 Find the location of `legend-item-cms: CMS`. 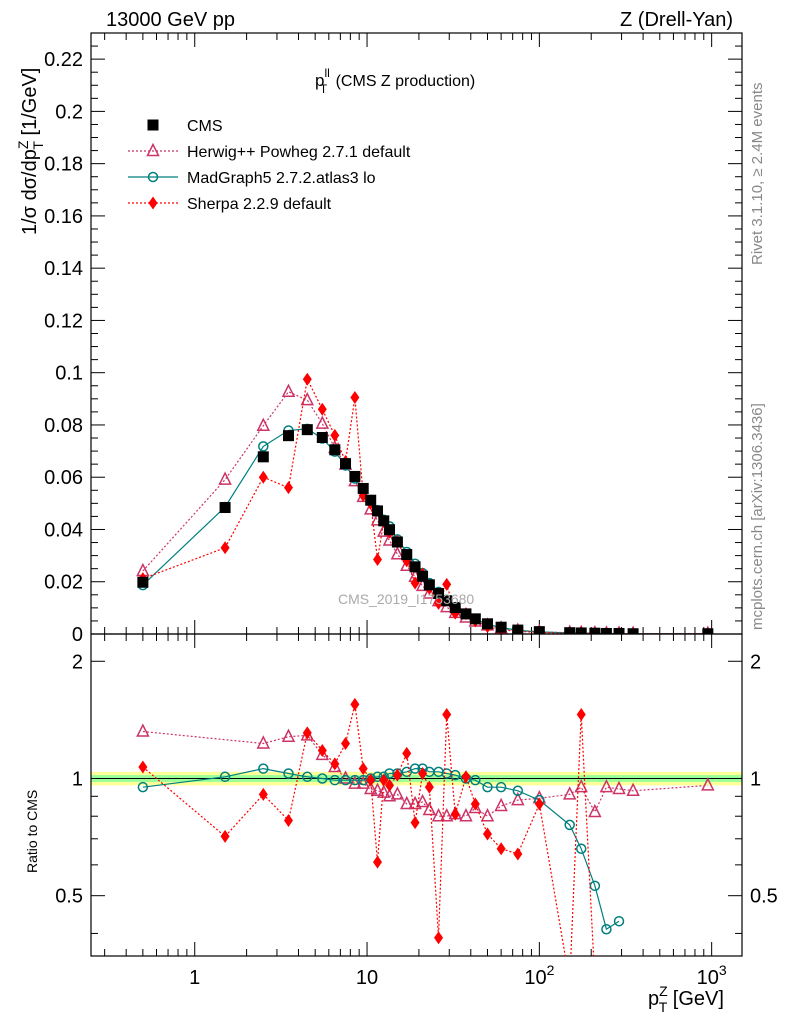

legend-item-cms: CMS is located at coordinates (185, 126).